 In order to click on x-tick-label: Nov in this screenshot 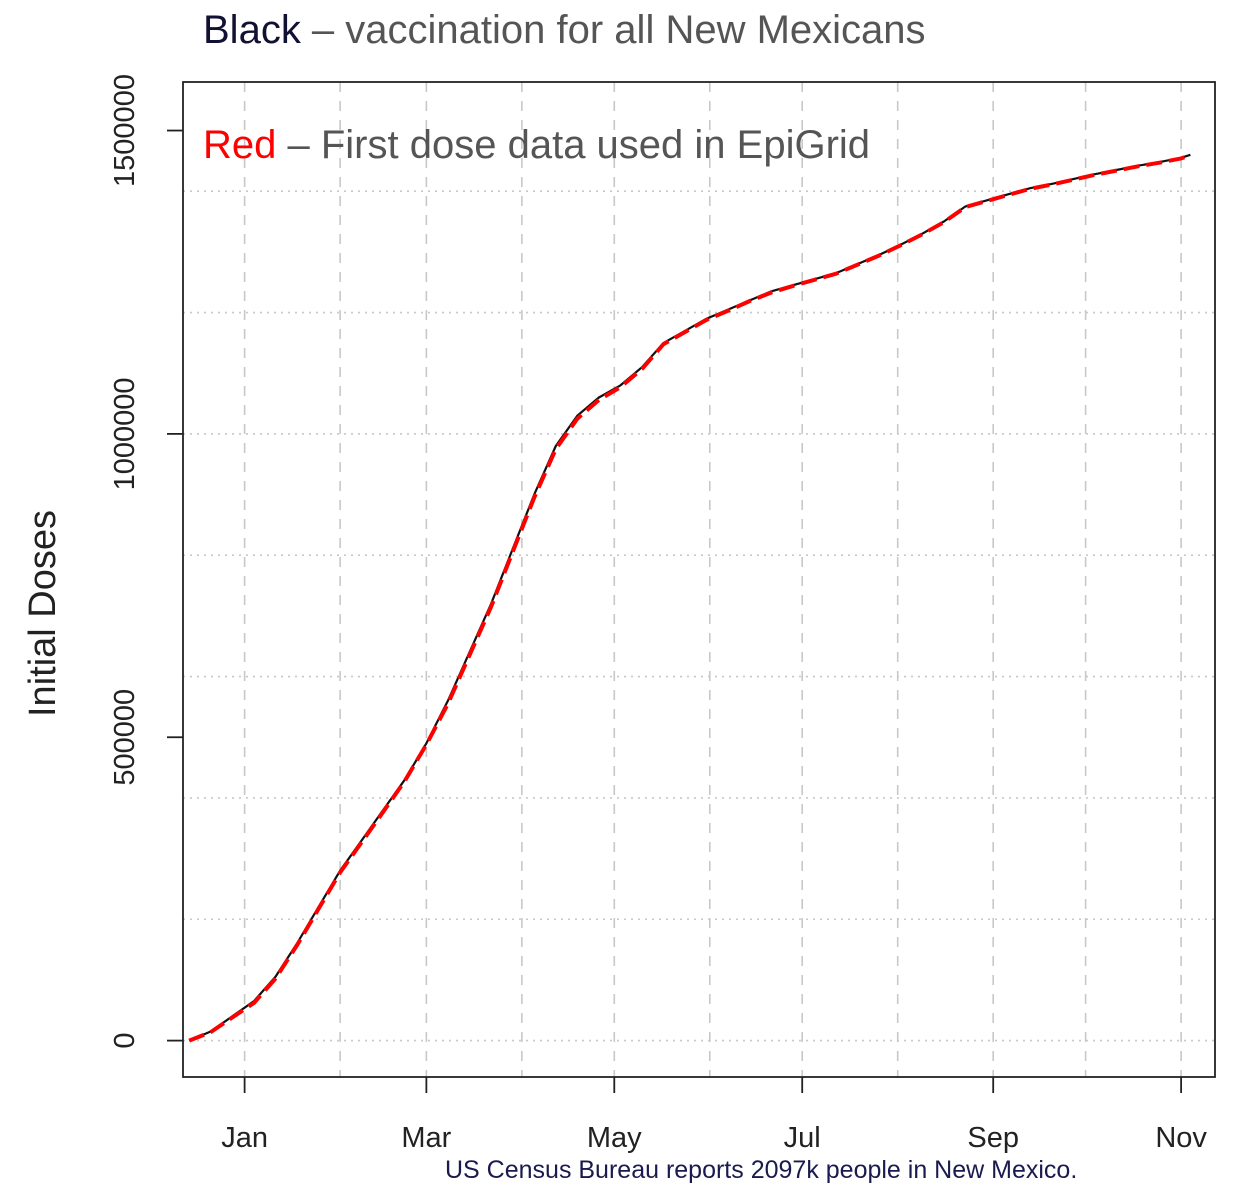, I will do `click(1181, 1138)`.